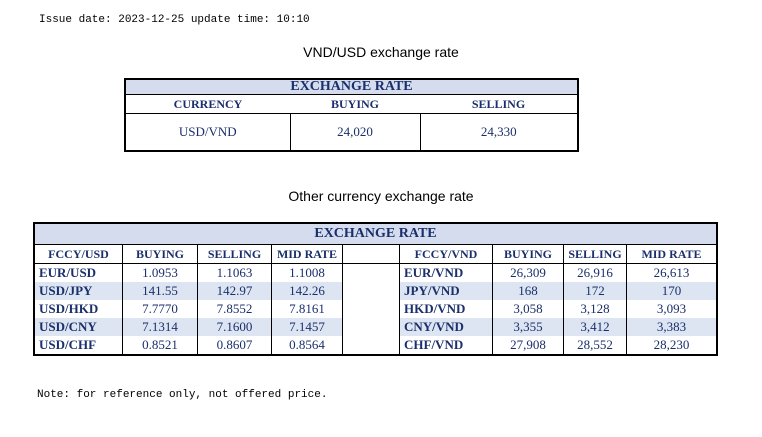 This screenshot has height=437, width=762. What do you see at coordinates (671, 308) in the screenshot?
I see `cell-mid-rate: 3,093` at bounding box center [671, 308].